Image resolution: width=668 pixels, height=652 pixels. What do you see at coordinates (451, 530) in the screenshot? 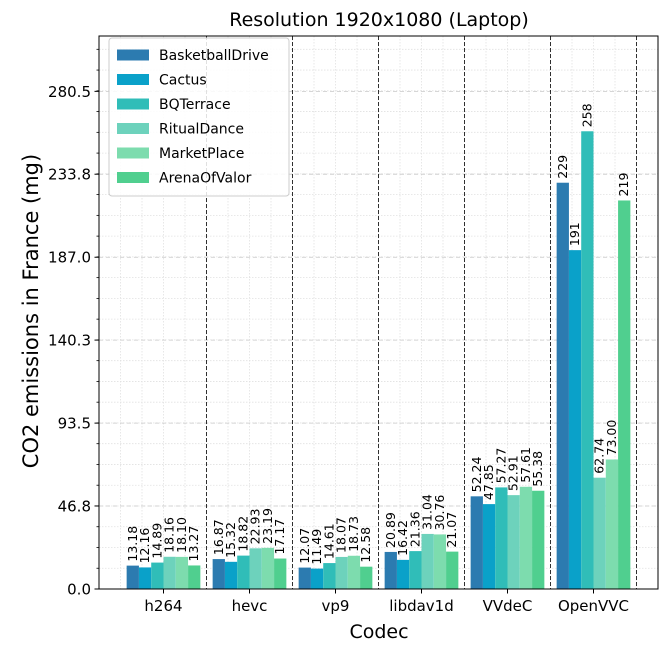
I see `bar-value-label: 21.07` at bounding box center [451, 530].